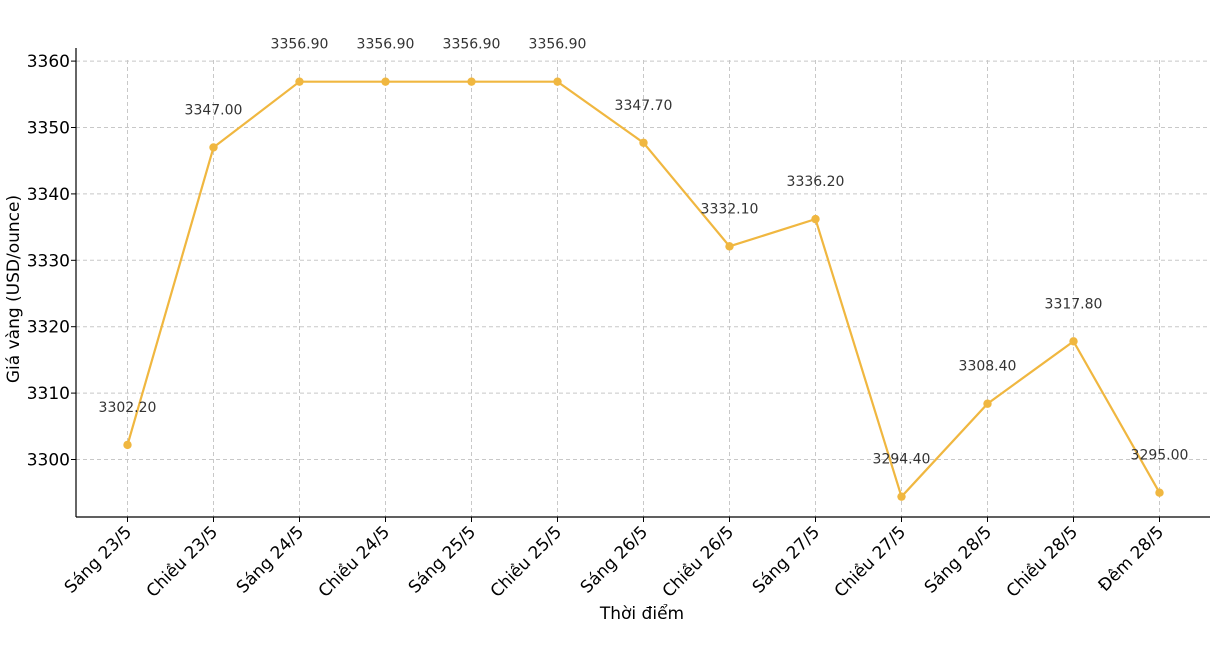 The width and height of the screenshot is (1212, 652). Describe the element at coordinates (1074, 304) in the screenshot. I see `data-label: 3317.80` at that location.